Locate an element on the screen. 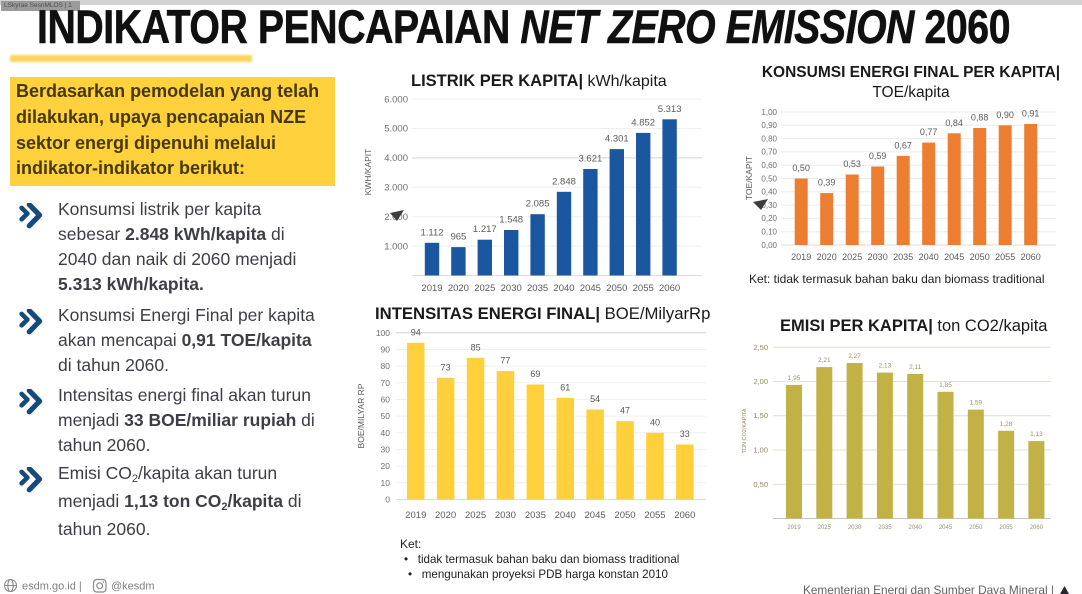 This screenshot has width=1082, height=594. svg-text: 2,50 is located at coordinates (760, 347).